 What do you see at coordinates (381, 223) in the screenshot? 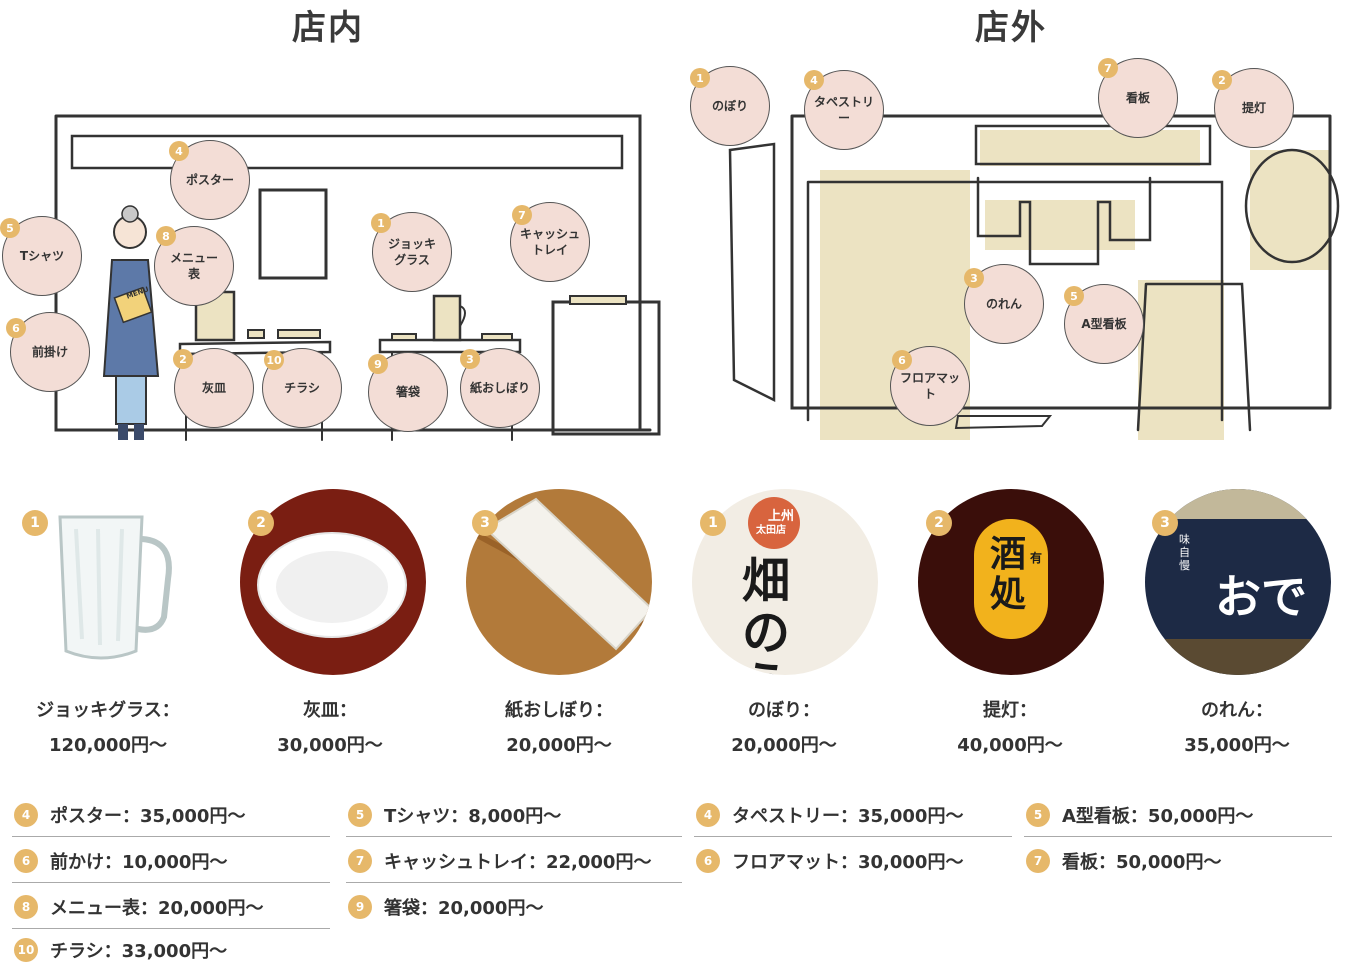
I see `inside-num-1: 1` at bounding box center [381, 223].